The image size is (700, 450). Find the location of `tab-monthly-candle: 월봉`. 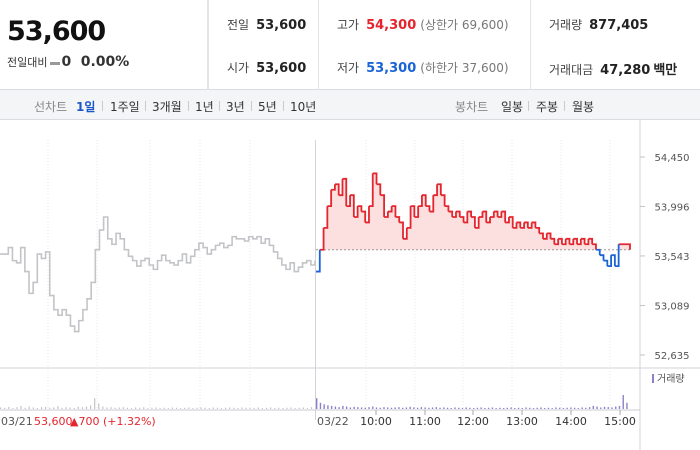

tab-monthly-candle: 월봉 is located at coordinates (583, 107).